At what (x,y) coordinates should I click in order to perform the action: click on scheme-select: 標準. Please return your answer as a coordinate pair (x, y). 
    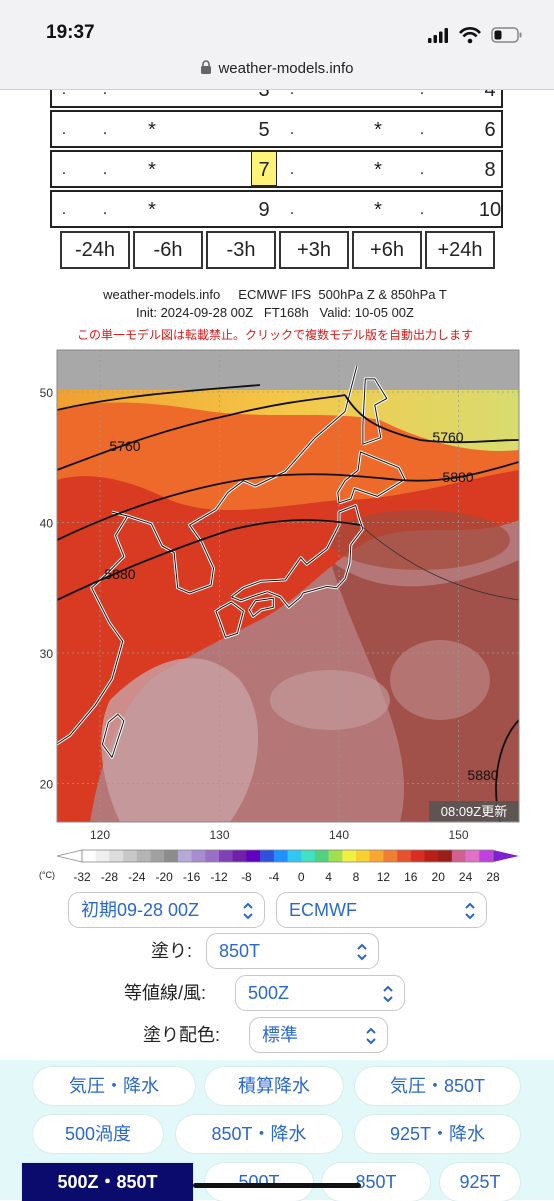
    Looking at the image, I should click on (318, 1035).